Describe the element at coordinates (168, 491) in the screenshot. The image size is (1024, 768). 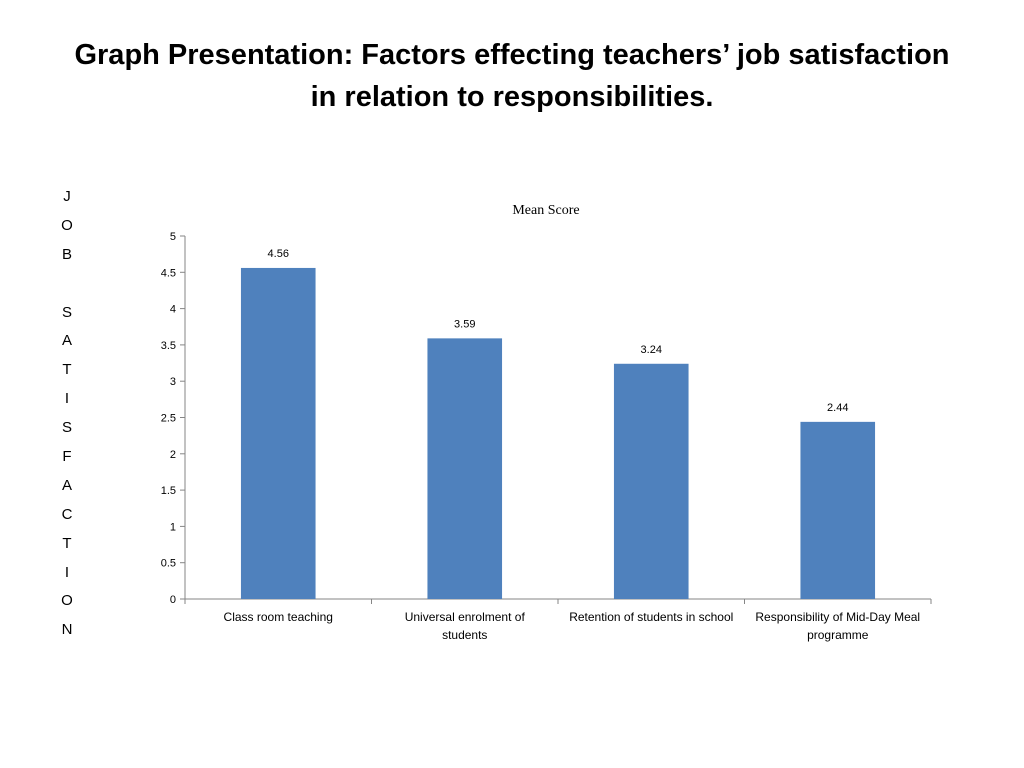
I see `y-tick-label: 1.5` at that location.